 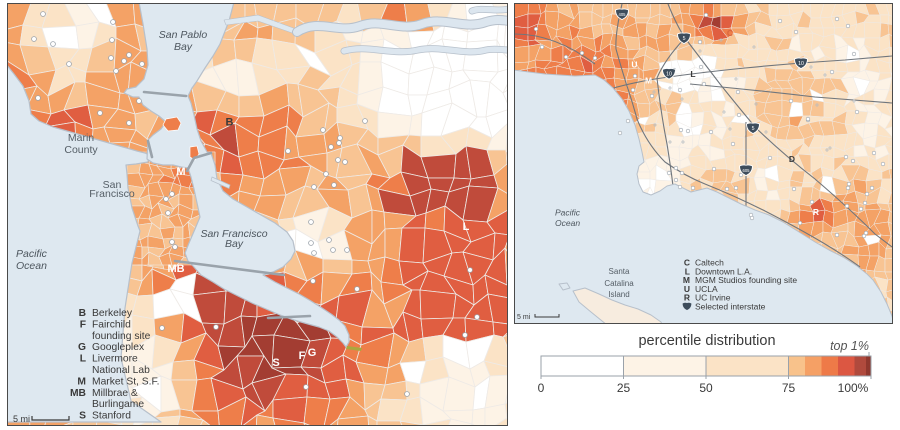 I want to click on svg-text: Island, so click(x=618, y=294).